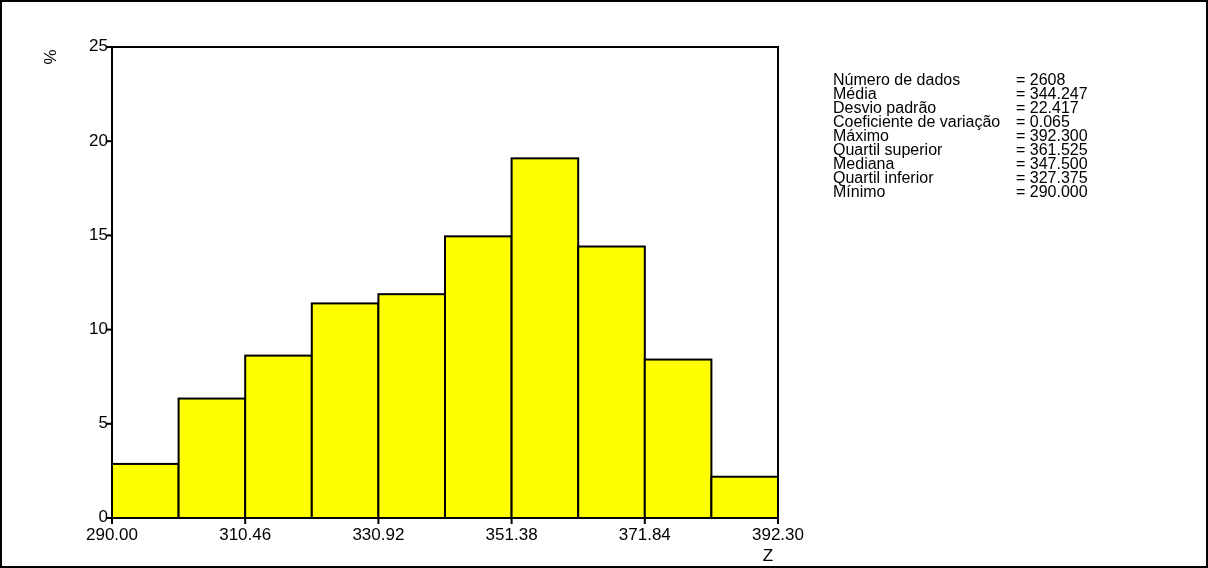 Image resolution: width=1208 pixels, height=568 pixels. I want to click on x-axis-title: Z, so click(768, 555).